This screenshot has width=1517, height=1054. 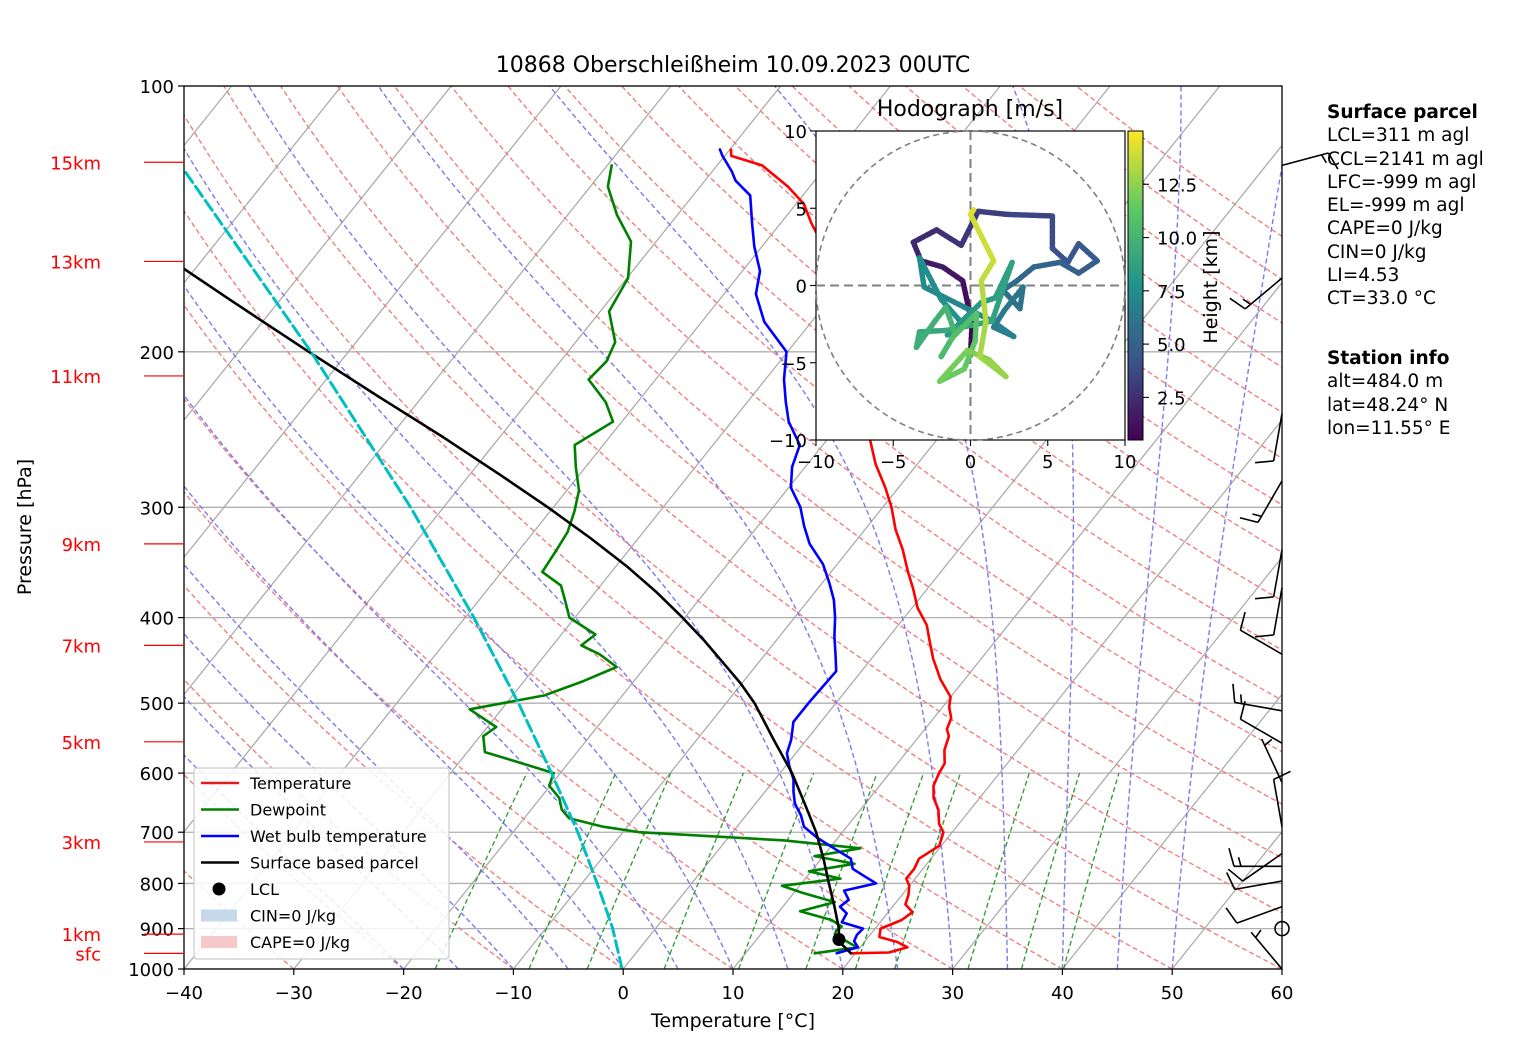 I want to click on hodograph-x-tick-label: 10, so click(x=1125, y=462).